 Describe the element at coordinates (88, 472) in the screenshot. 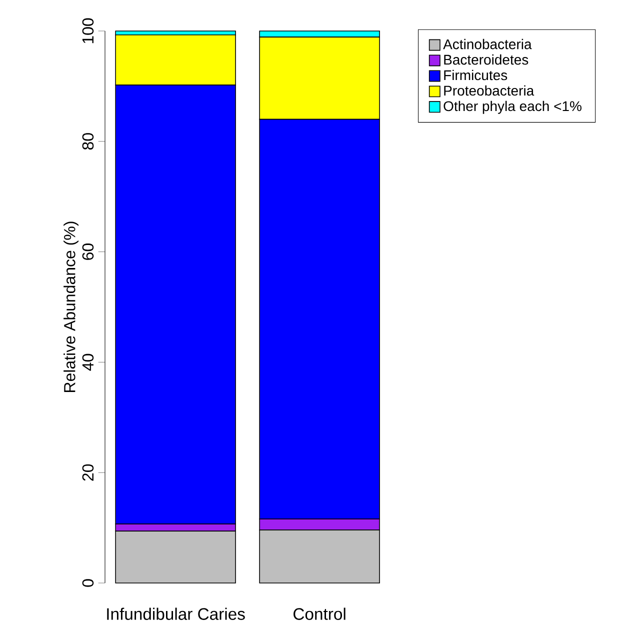

I see `y-tick-label: 20` at that location.